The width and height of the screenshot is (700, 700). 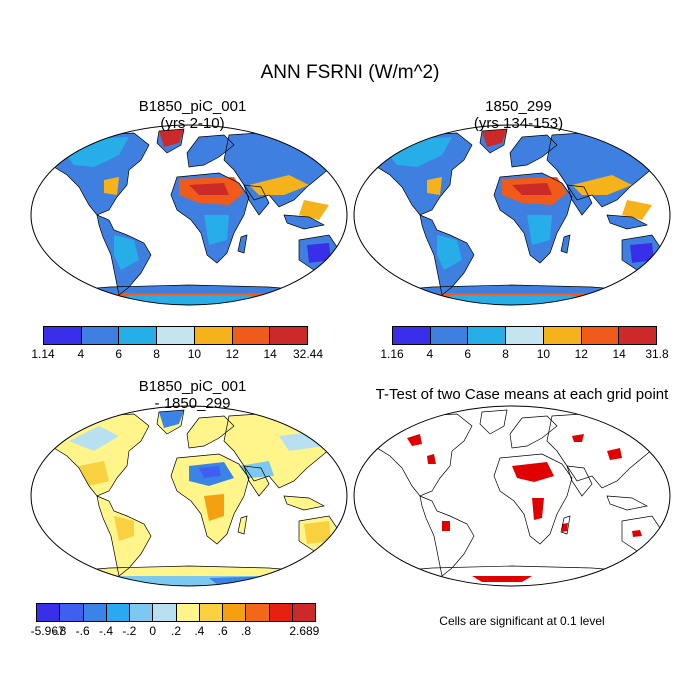 I want to click on panel-title-diff-line2: - 1850_299, so click(x=192, y=403).